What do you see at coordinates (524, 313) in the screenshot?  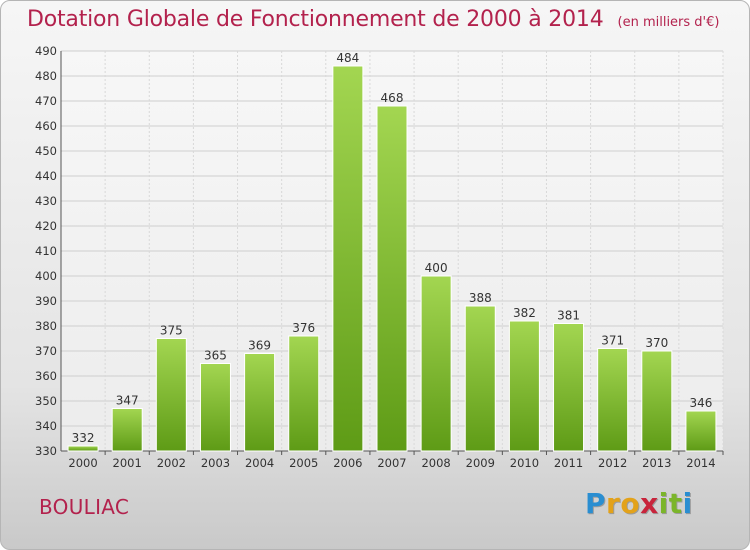 I see `data-label-2010: 382` at bounding box center [524, 313].